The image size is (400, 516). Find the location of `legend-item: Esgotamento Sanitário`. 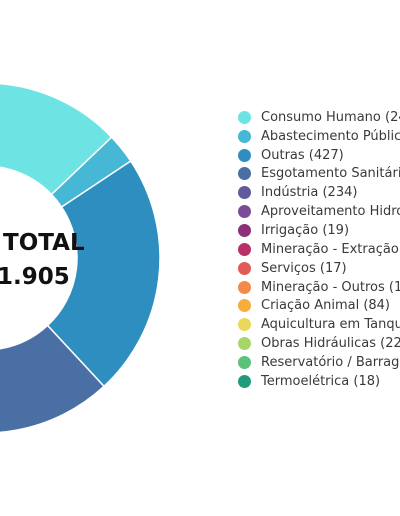

legend-item: Esgotamento Sanitário is located at coordinates (319, 174).